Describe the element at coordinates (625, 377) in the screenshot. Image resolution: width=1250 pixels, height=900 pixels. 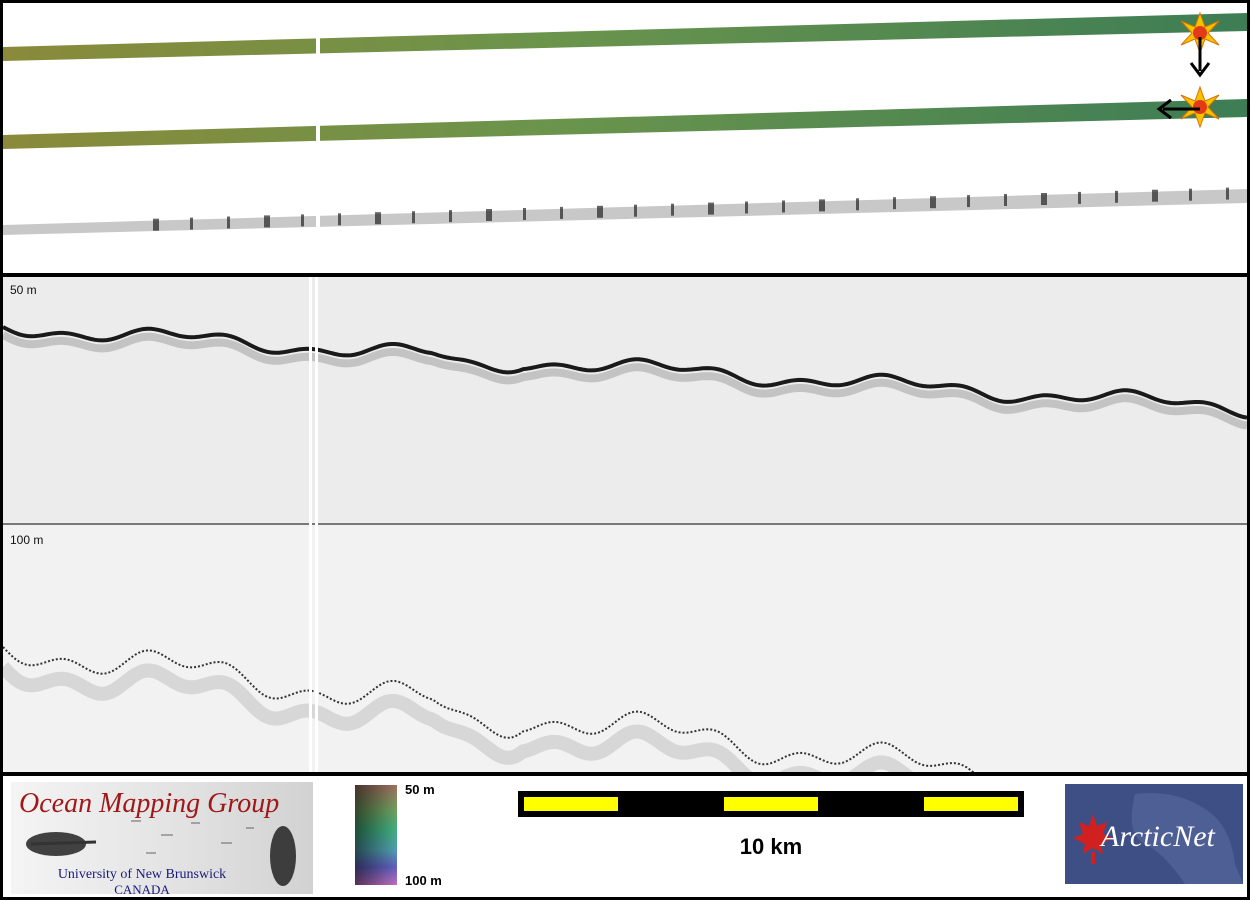
I see `seabed-reflector-upper` at that location.